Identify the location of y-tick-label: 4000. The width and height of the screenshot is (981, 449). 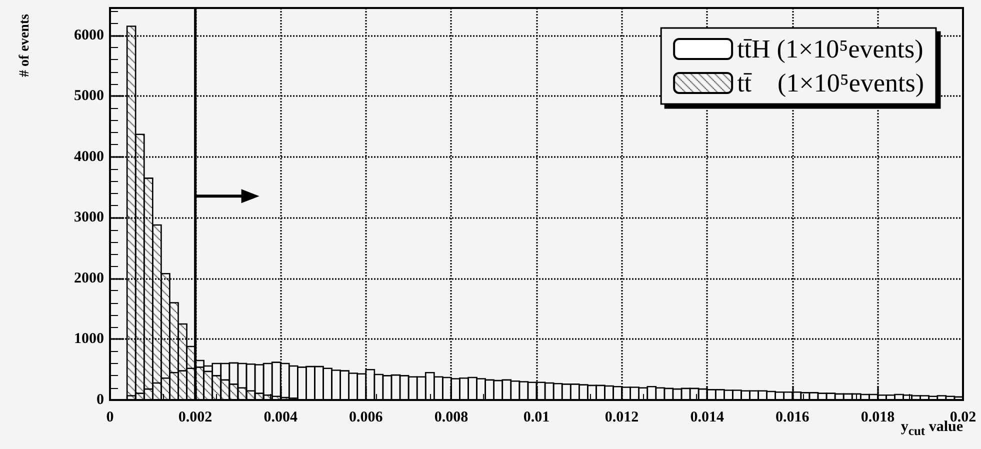
(89, 156).